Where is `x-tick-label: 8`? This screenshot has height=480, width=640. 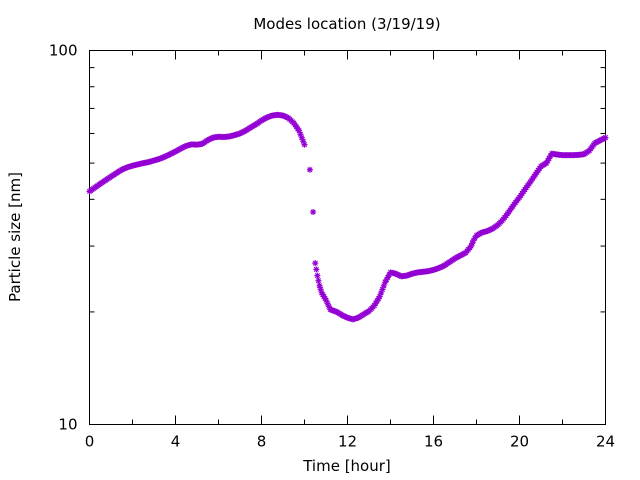
x-tick-label: 8 is located at coordinates (262, 442).